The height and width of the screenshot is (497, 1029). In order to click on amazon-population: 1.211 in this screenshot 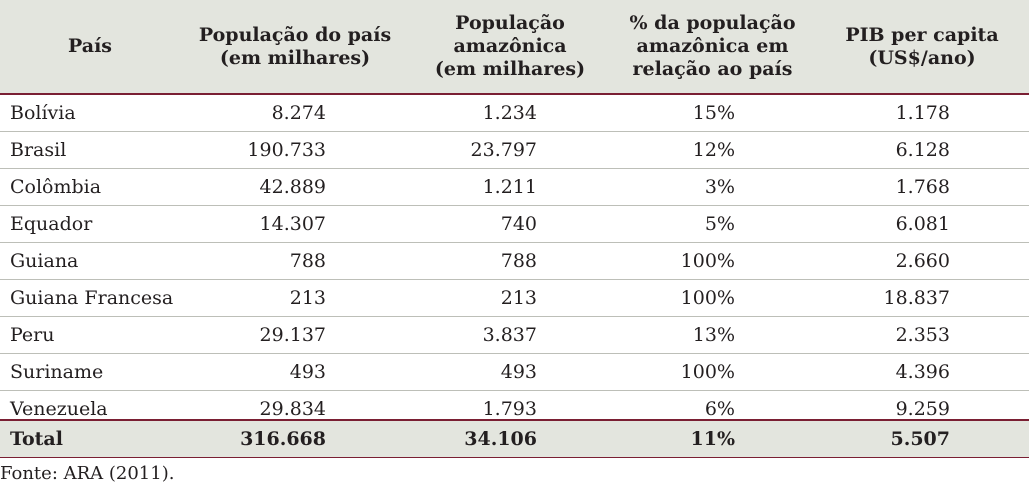, I will do `click(509, 187)`.